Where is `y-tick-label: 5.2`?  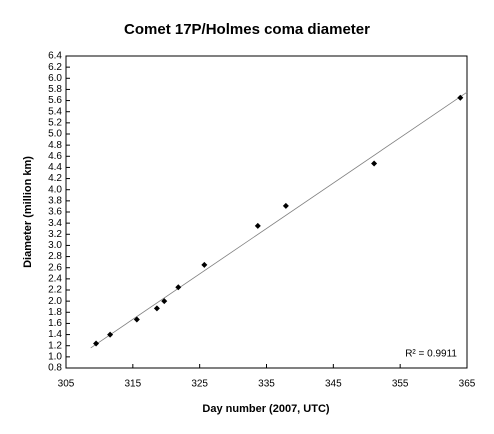
y-tick-label: 5.2 is located at coordinates (55, 122).